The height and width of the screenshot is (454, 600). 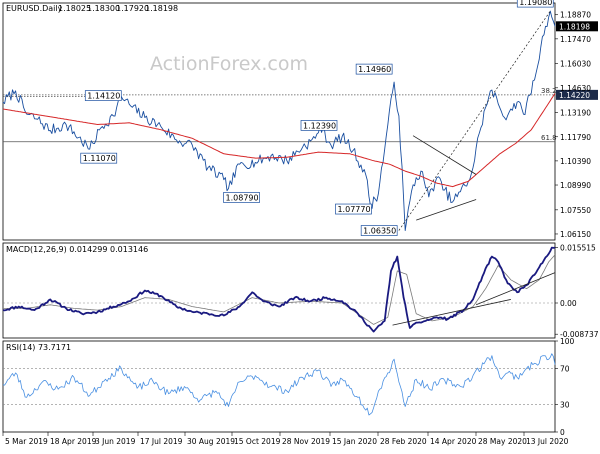 What do you see at coordinates (579, 334) in the screenshot?
I see `y-tick-label: -0.008737` at bounding box center [579, 334].